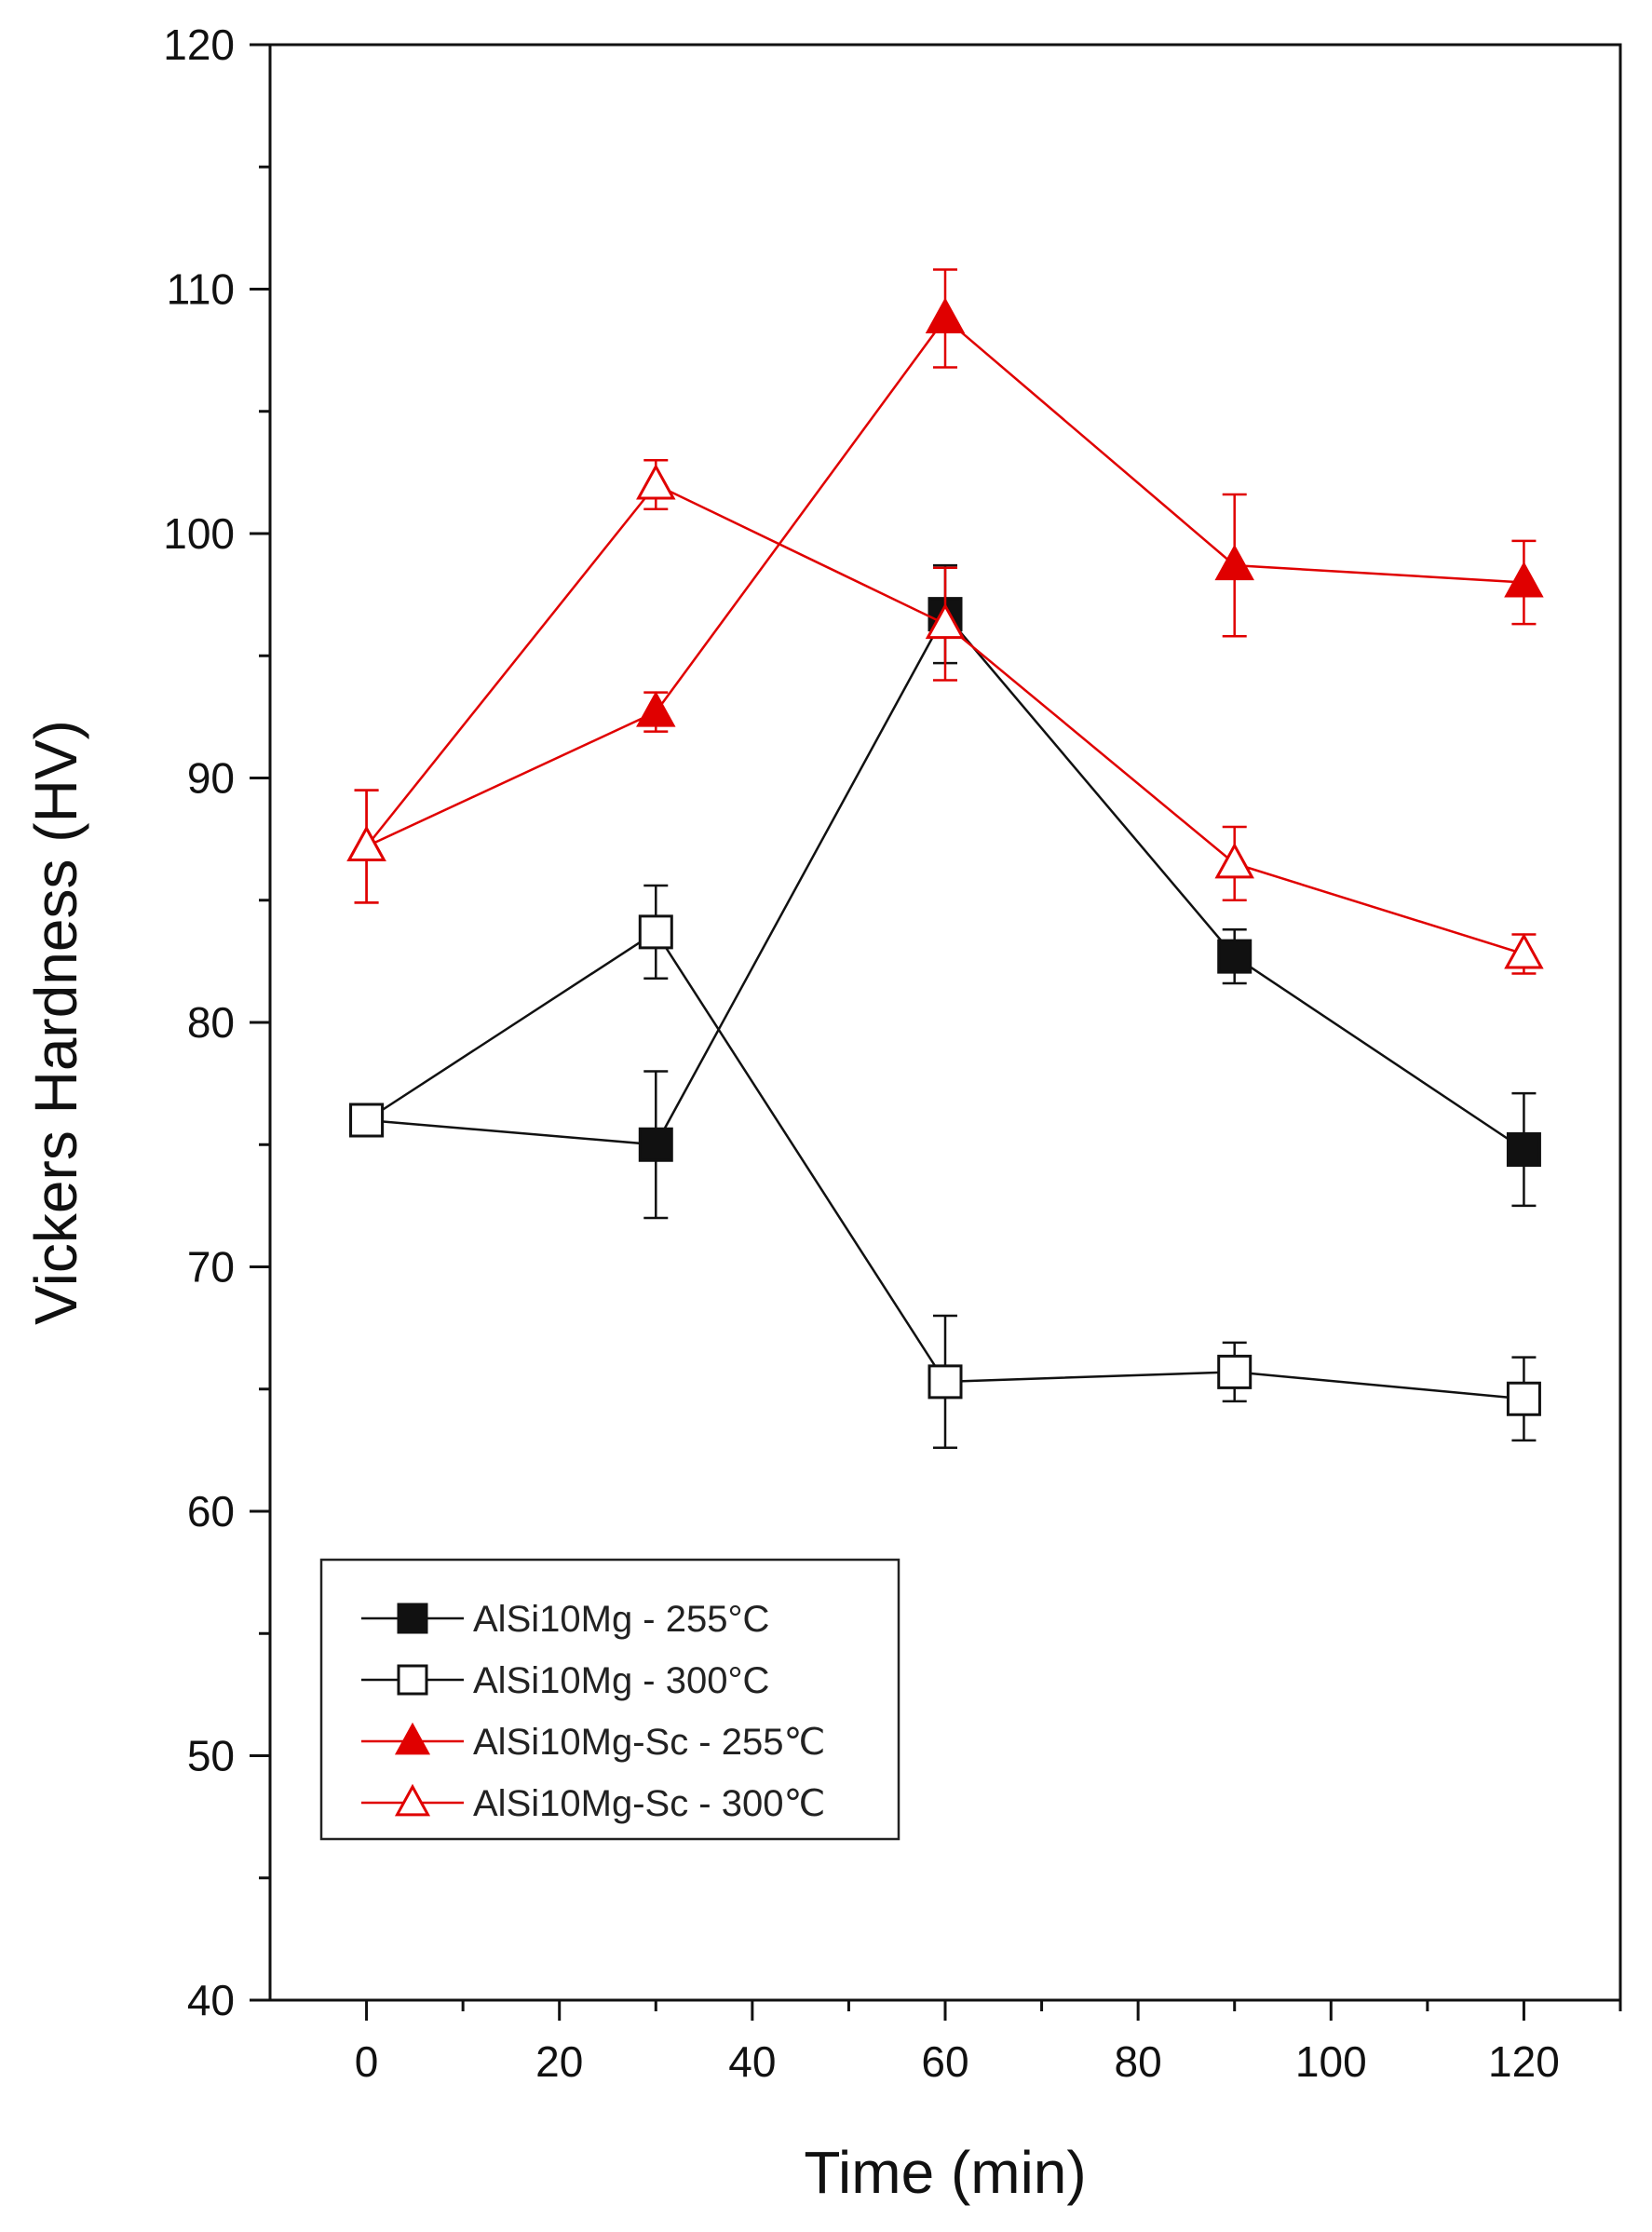 This screenshot has width=1652, height=2232. What do you see at coordinates (944, 2062) in the screenshot?
I see `x-tick-label: 60` at bounding box center [944, 2062].